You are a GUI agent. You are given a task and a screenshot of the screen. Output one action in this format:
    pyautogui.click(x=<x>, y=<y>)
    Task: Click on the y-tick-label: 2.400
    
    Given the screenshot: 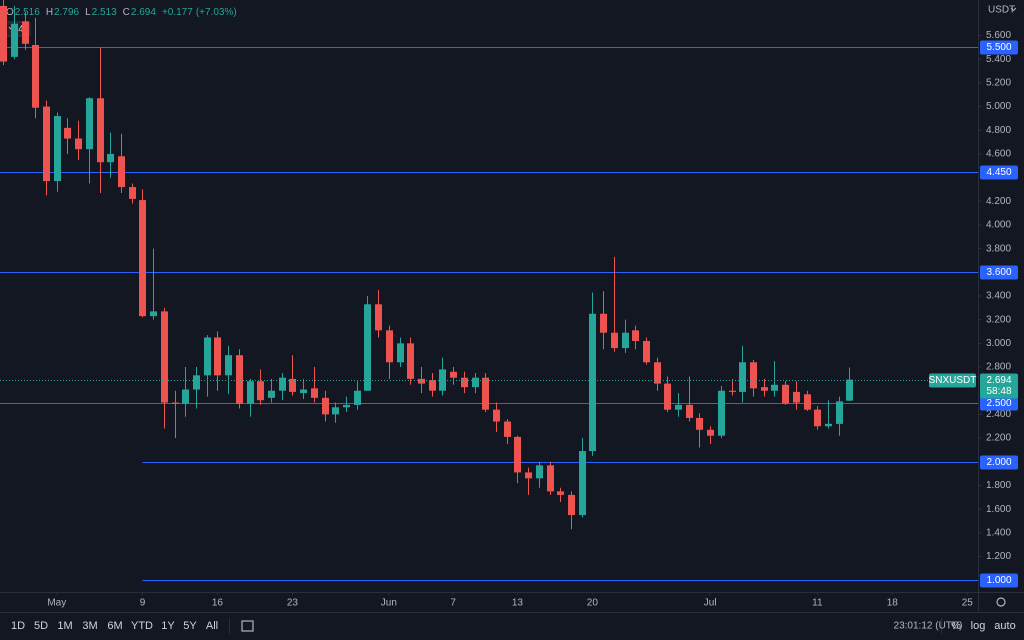 What is the action you would take?
    pyautogui.click(x=998, y=414)
    